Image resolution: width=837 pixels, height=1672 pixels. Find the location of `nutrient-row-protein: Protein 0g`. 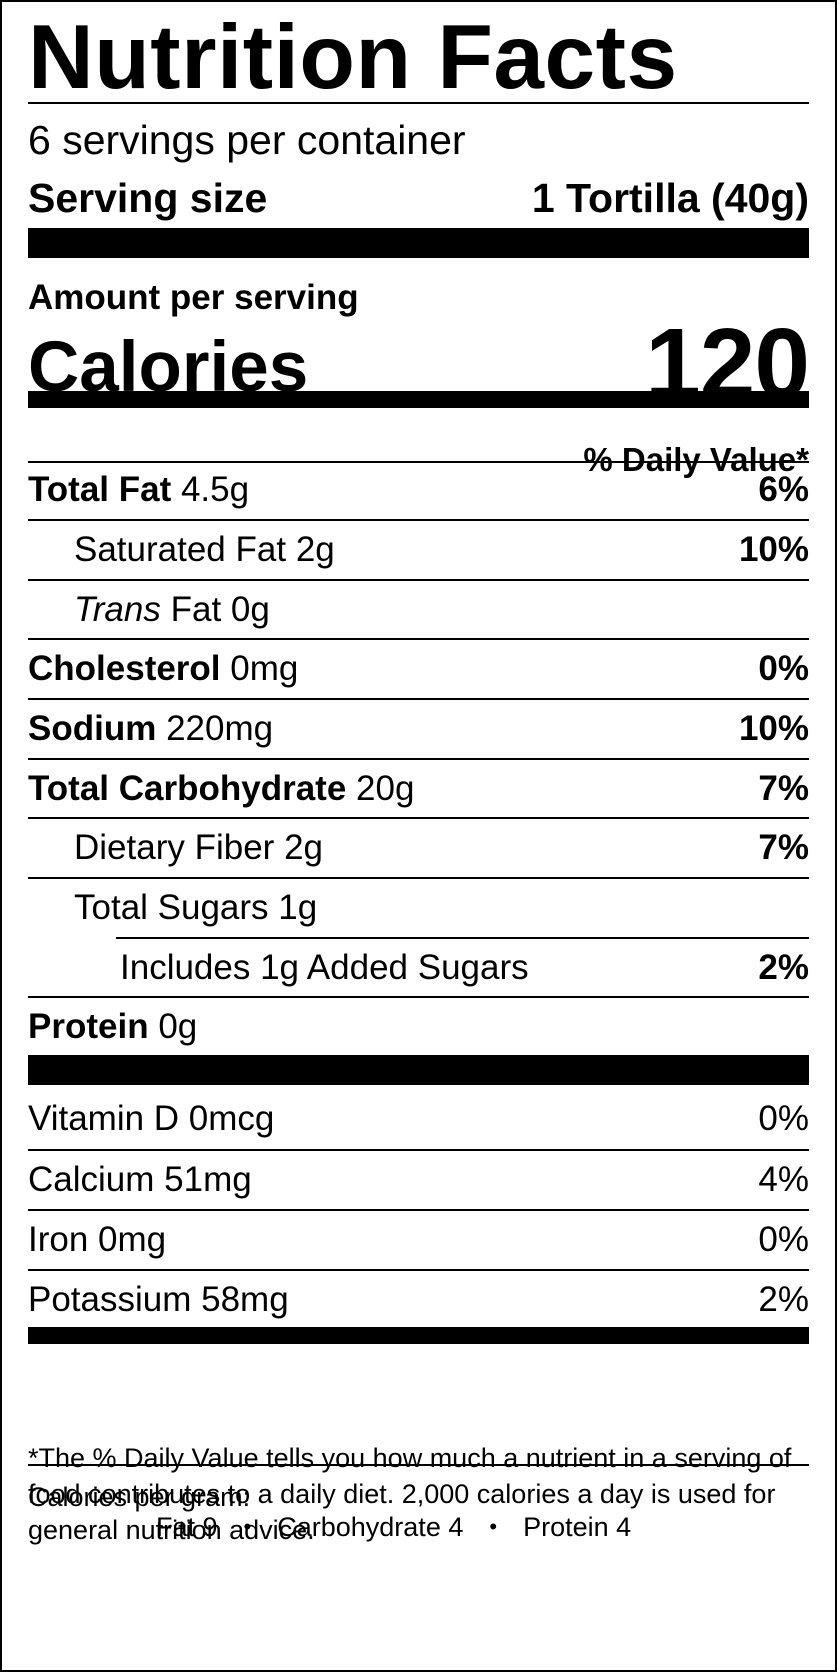

nutrient-row-protein: Protein 0g is located at coordinates (418, 1027).